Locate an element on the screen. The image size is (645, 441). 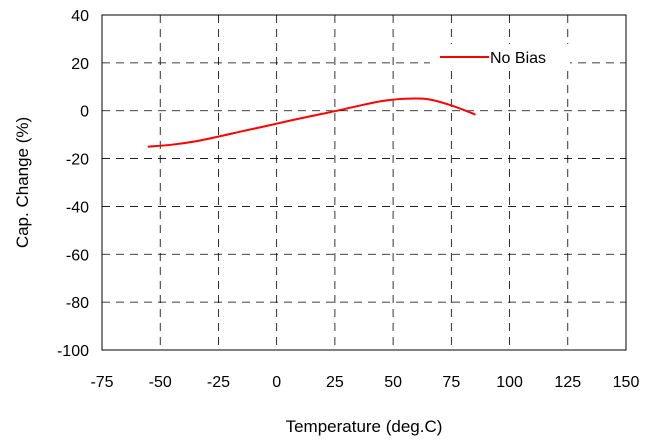
x-tick-label: -75 is located at coordinates (101, 382).